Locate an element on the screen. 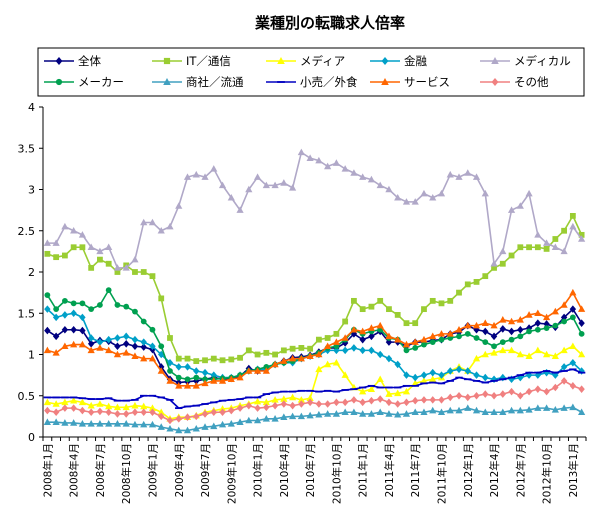 The height and width of the screenshot is (525, 605). x-tick-label: 2011年1月 is located at coordinates (363, 470).